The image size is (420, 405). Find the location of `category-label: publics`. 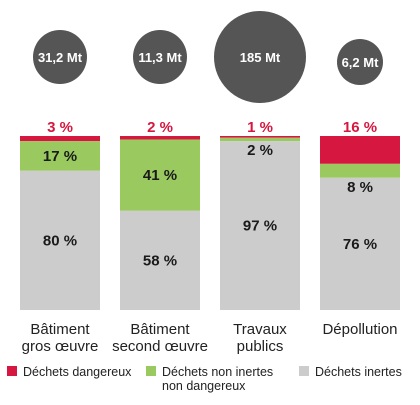

category-label: publics is located at coordinates (260, 346).